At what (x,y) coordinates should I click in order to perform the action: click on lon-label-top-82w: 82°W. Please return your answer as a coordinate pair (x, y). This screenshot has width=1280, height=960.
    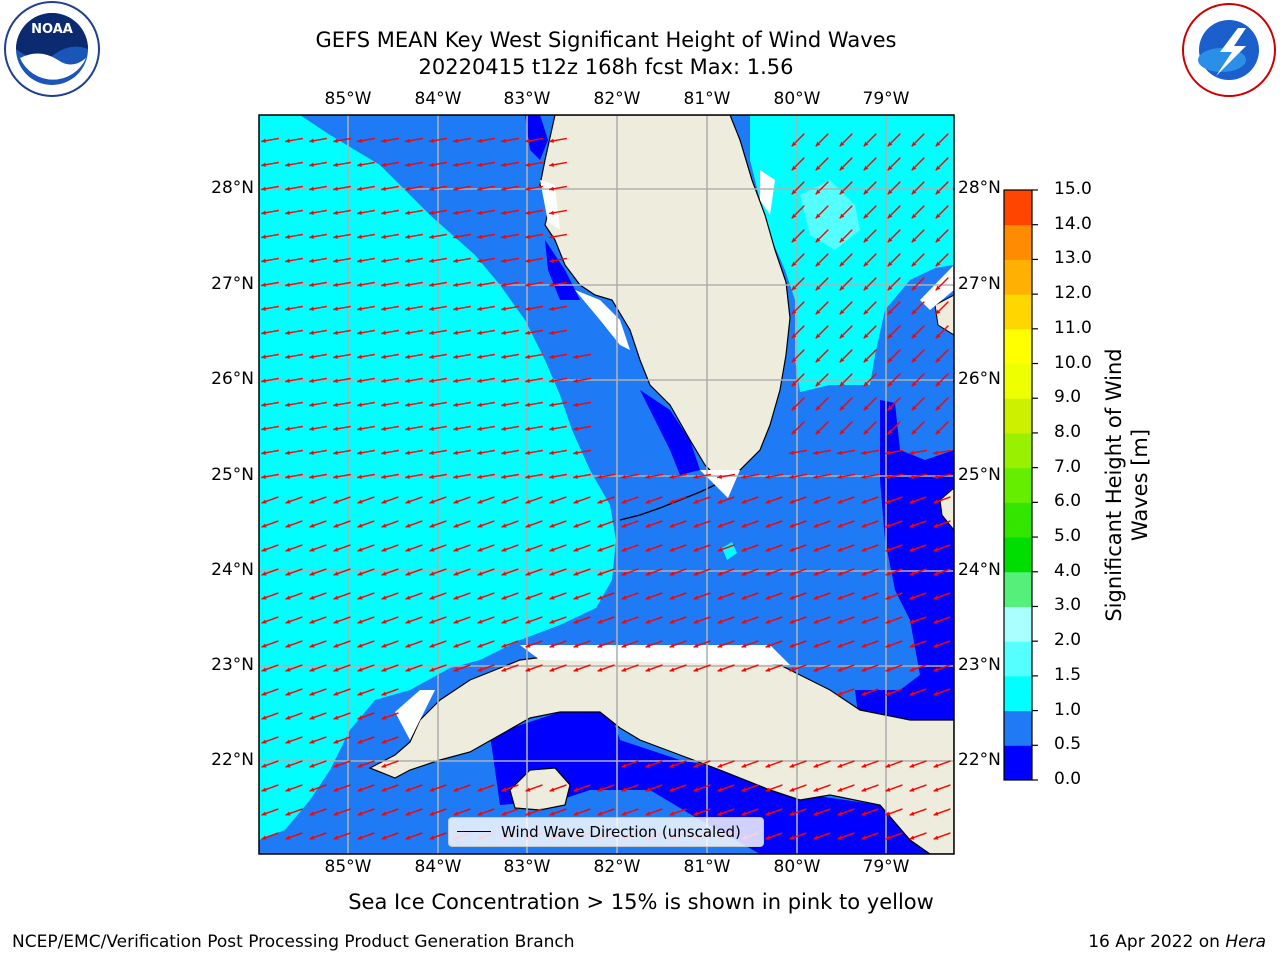
    Looking at the image, I should click on (617, 99).